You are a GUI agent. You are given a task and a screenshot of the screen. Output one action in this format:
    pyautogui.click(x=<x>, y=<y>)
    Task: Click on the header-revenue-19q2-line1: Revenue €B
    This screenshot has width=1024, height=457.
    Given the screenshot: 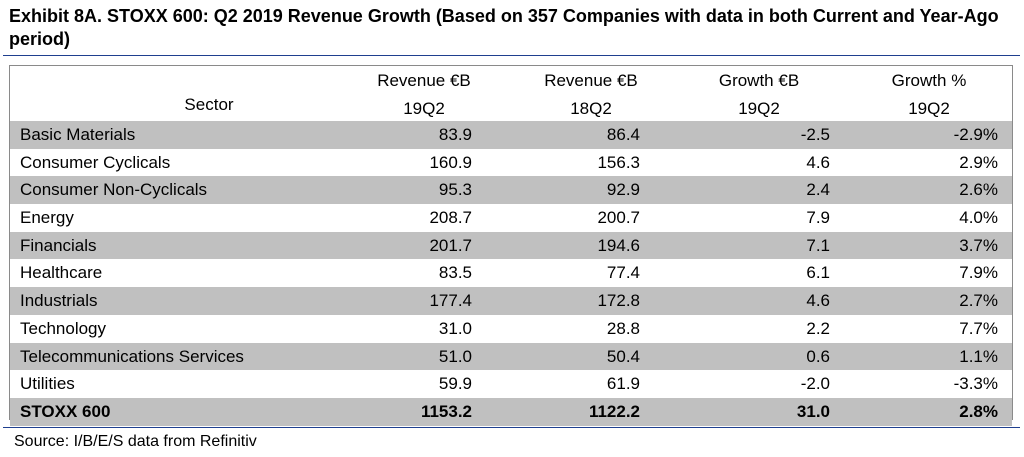 What is the action you would take?
    pyautogui.click(x=424, y=80)
    